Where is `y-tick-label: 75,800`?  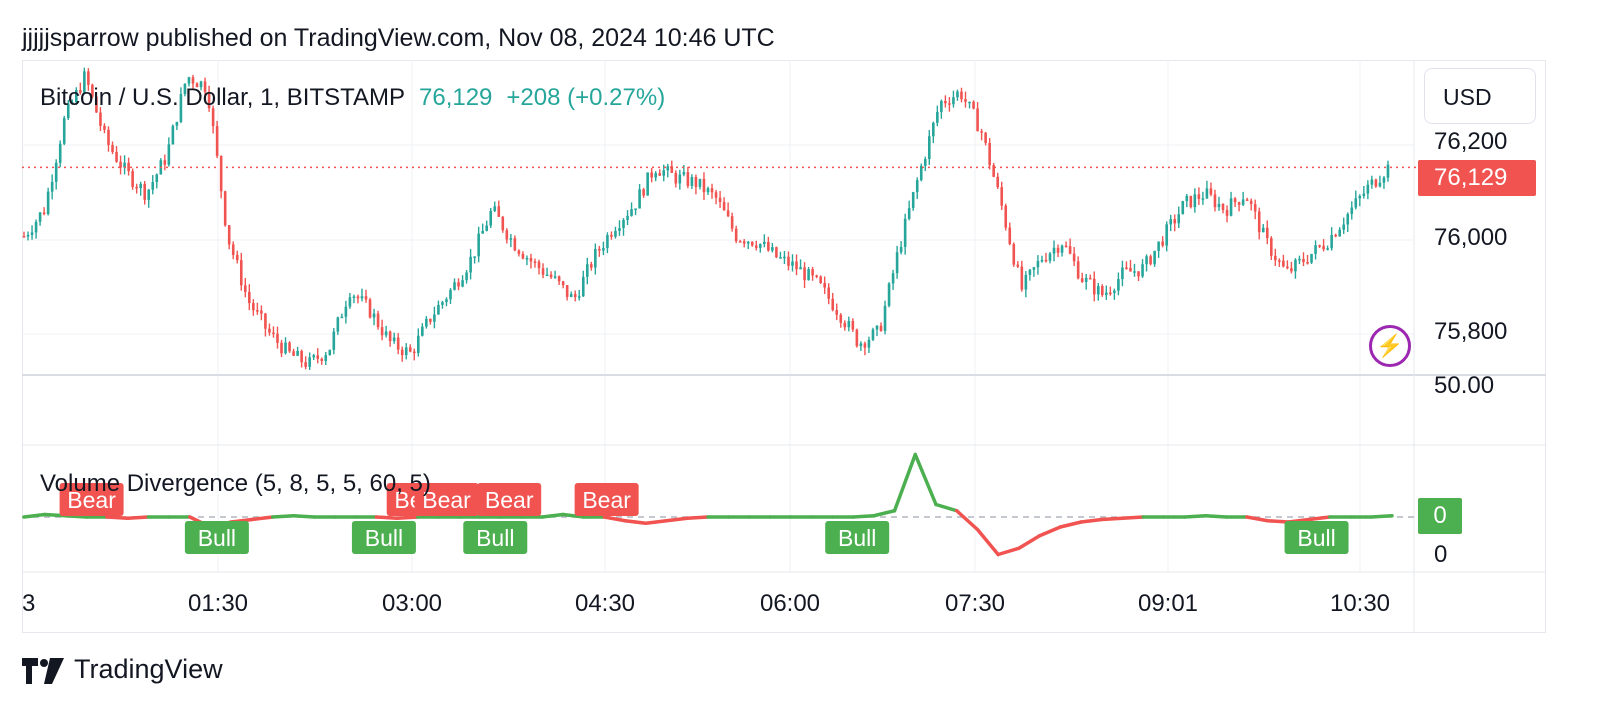
y-tick-label: 75,800 is located at coordinates (1471, 331).